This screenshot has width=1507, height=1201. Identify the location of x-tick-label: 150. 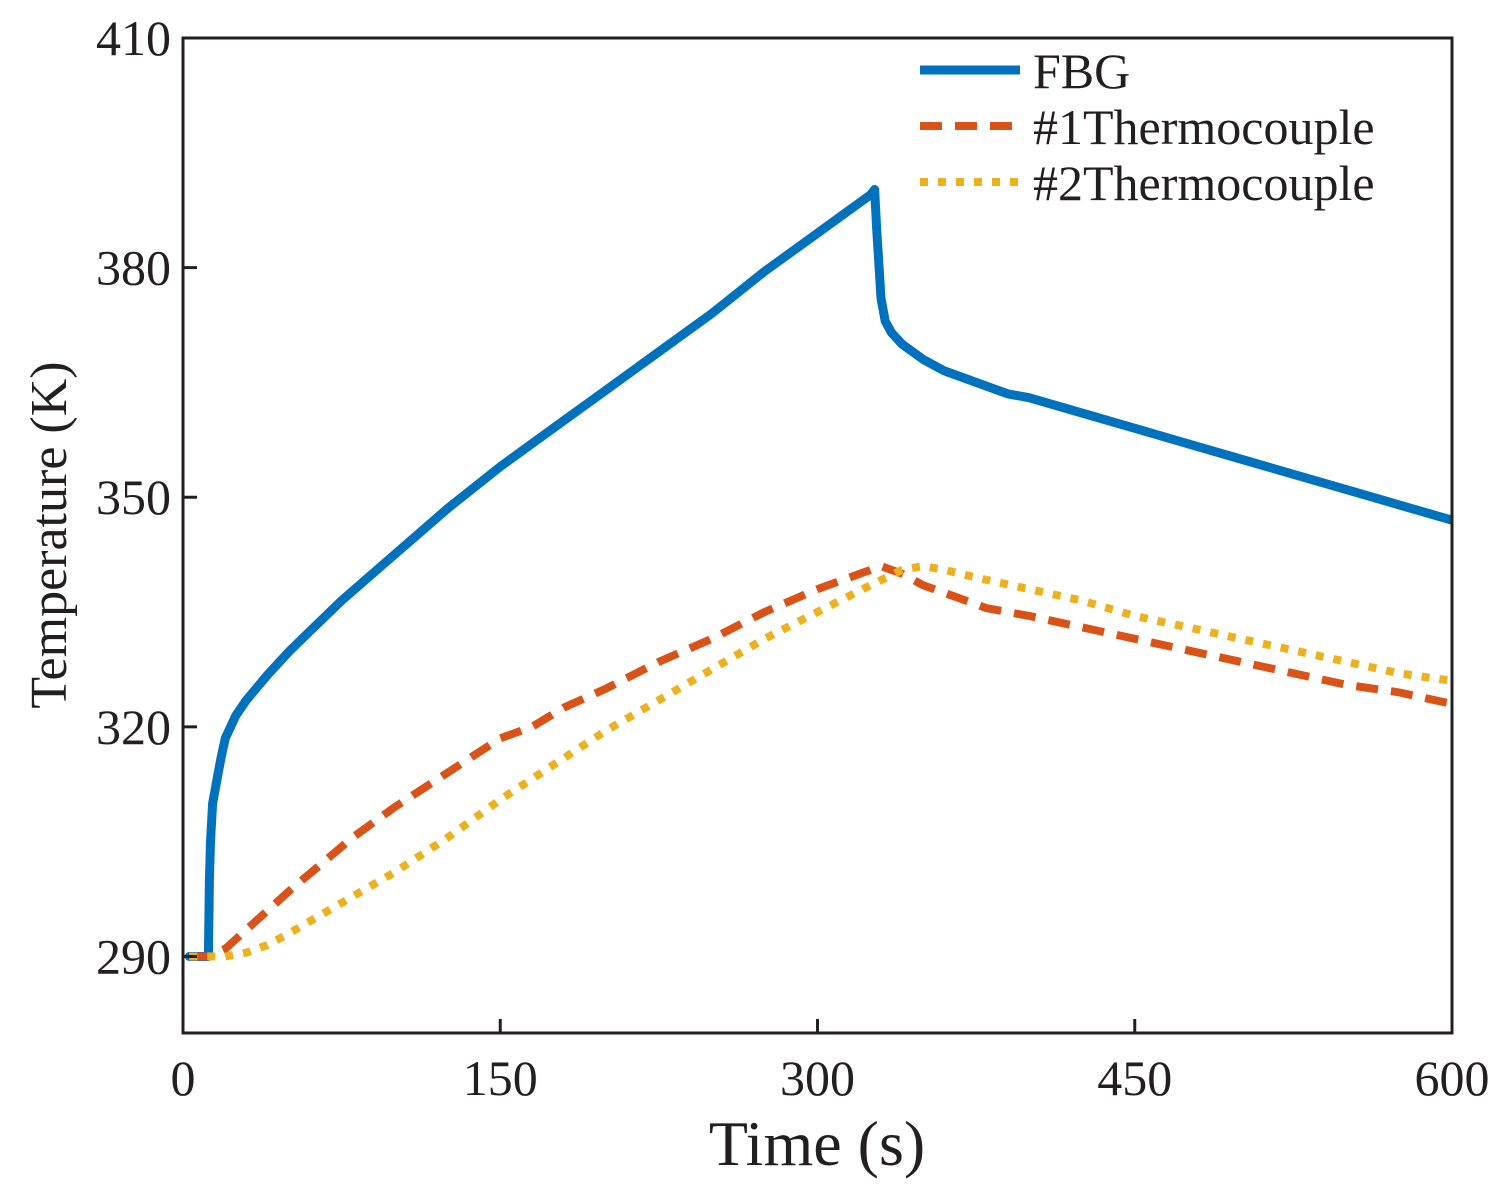
(500, 1078).